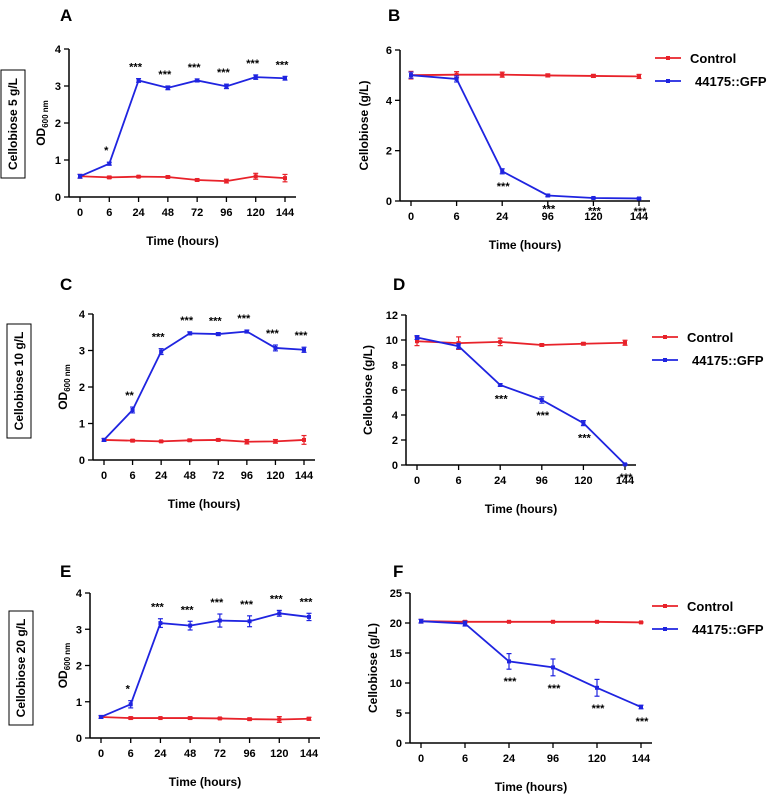 The image size is (784, 797). I want to click on row-label: Cellobiose 10 g/L, so click(19, 381).